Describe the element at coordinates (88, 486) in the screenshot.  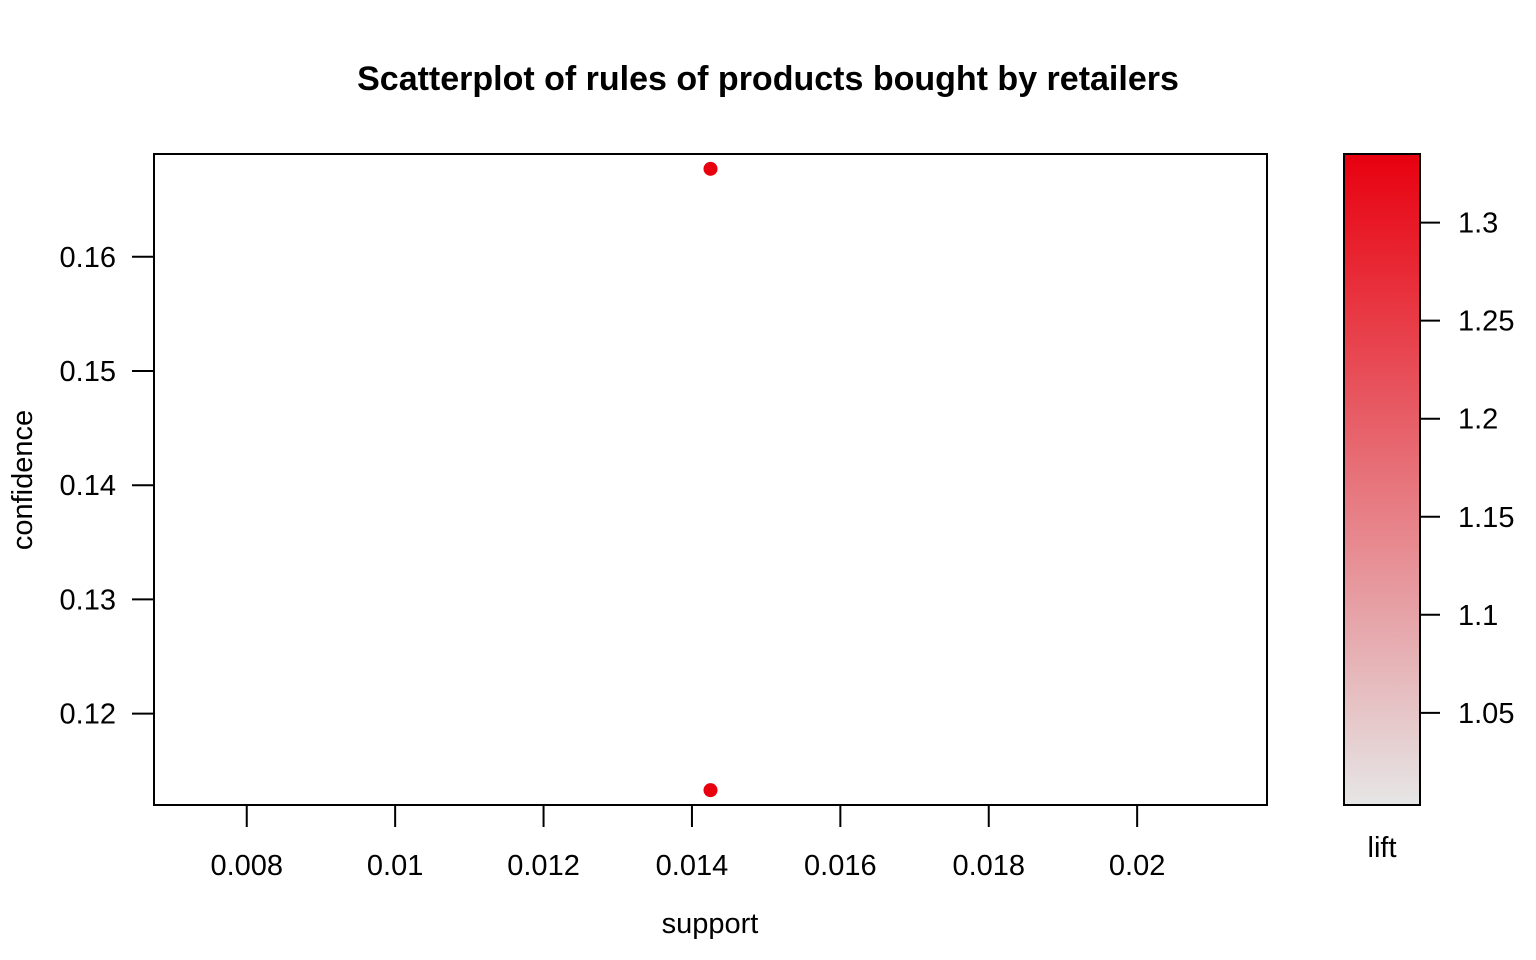
I see `y-tick-label: 0.14` at that location.